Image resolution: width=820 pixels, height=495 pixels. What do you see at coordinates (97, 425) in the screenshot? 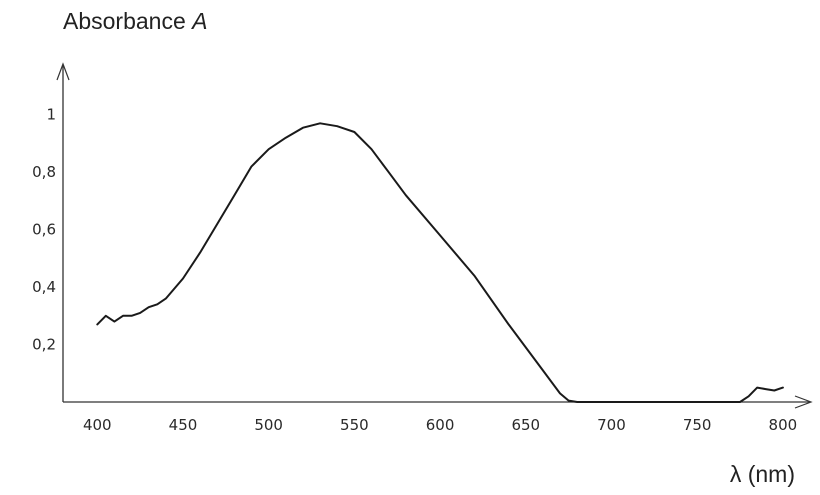
I see `x-tick-label: 400` at bounding box center [97, 425].